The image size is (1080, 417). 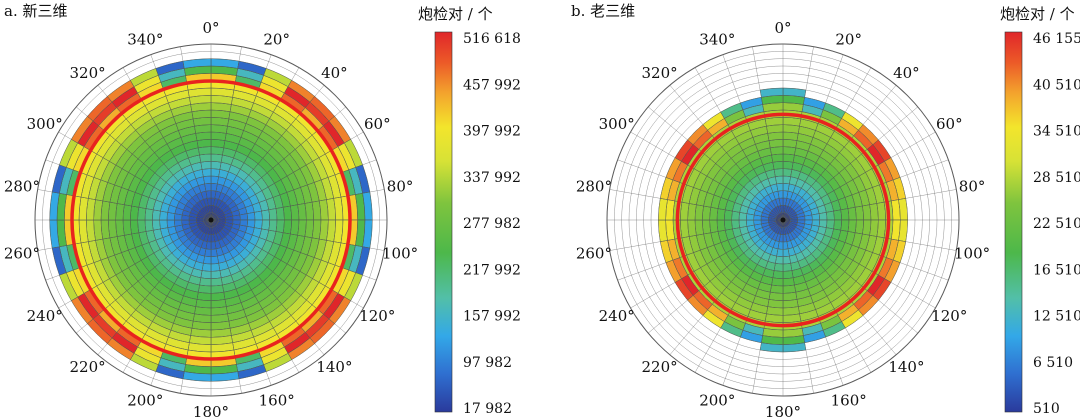 I want to click on panel-b-colorbar-title: 炮检对 / 个, so click(x=1037, y=14).